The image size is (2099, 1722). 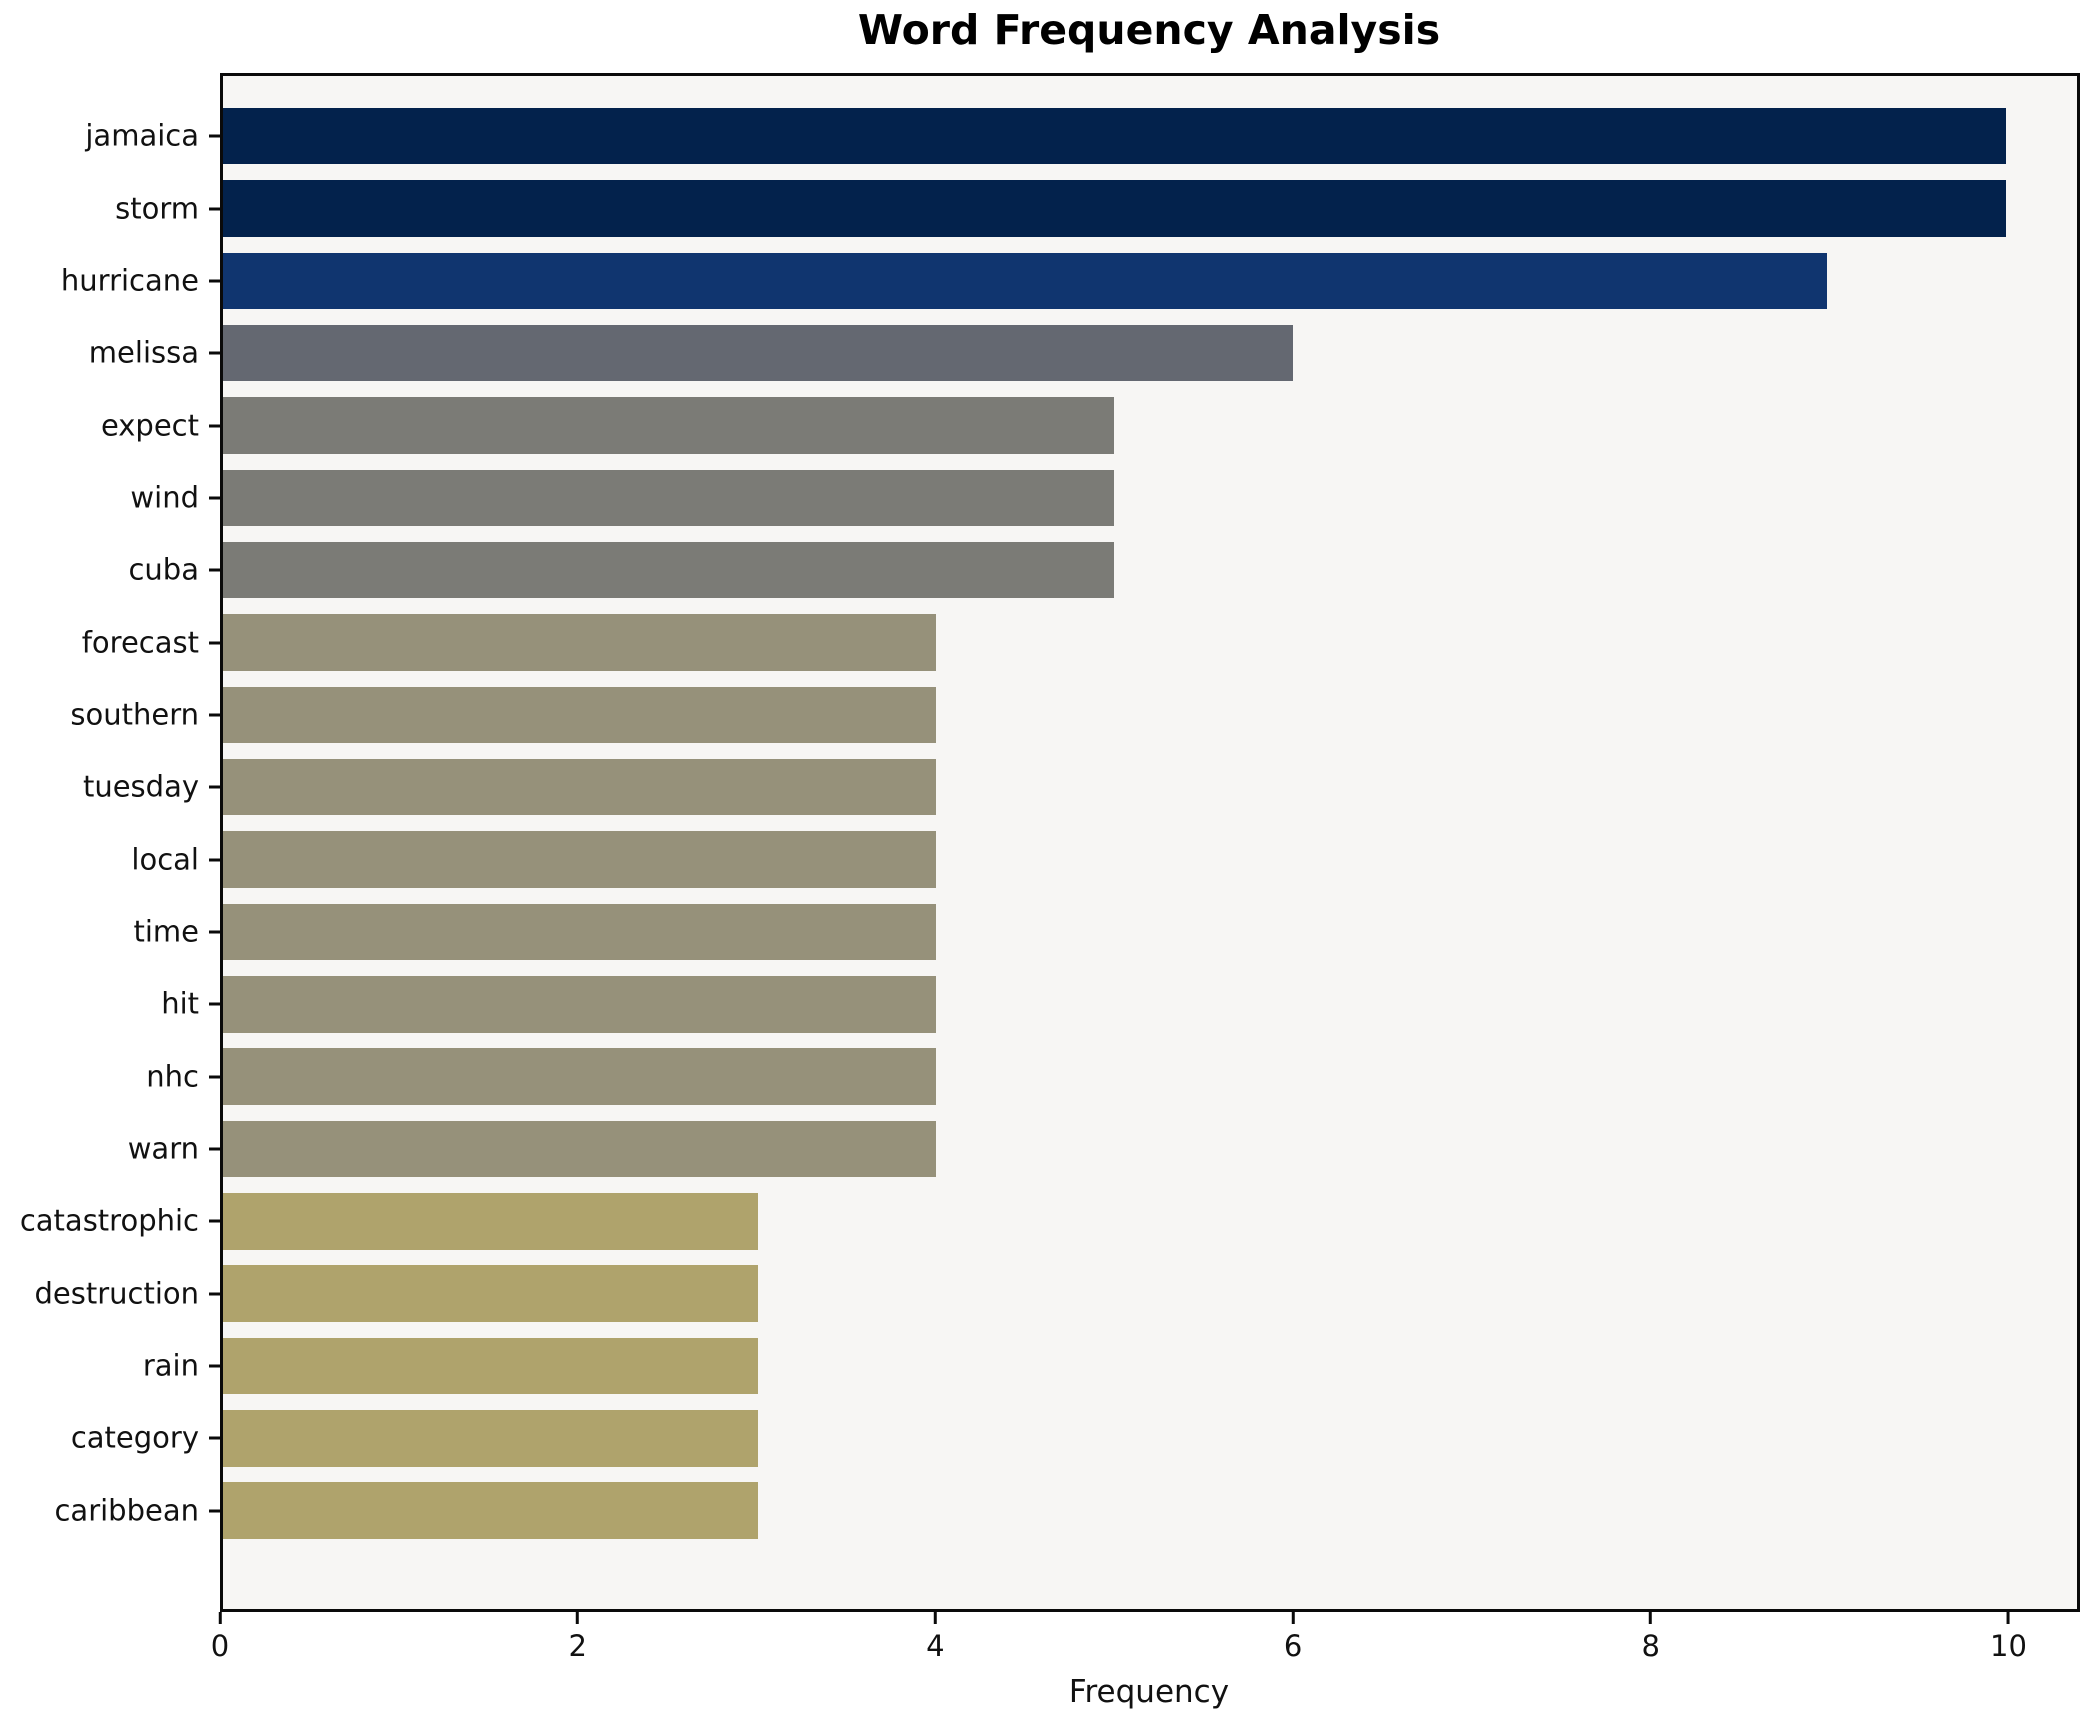 What do you see at coordinates (580, 1149) in the screenshot?
I see `bar-warn` at bounding box center [580, 1149].